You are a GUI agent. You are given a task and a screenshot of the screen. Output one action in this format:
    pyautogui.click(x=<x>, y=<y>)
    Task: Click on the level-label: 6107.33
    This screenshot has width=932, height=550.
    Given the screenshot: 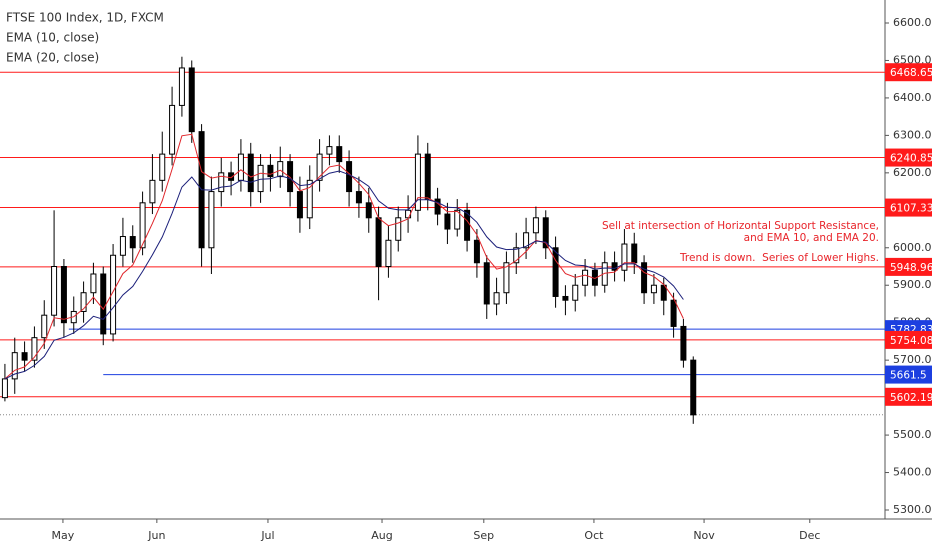 What is the action you would take?
    pyautogui.click(x=911, y=209)
    